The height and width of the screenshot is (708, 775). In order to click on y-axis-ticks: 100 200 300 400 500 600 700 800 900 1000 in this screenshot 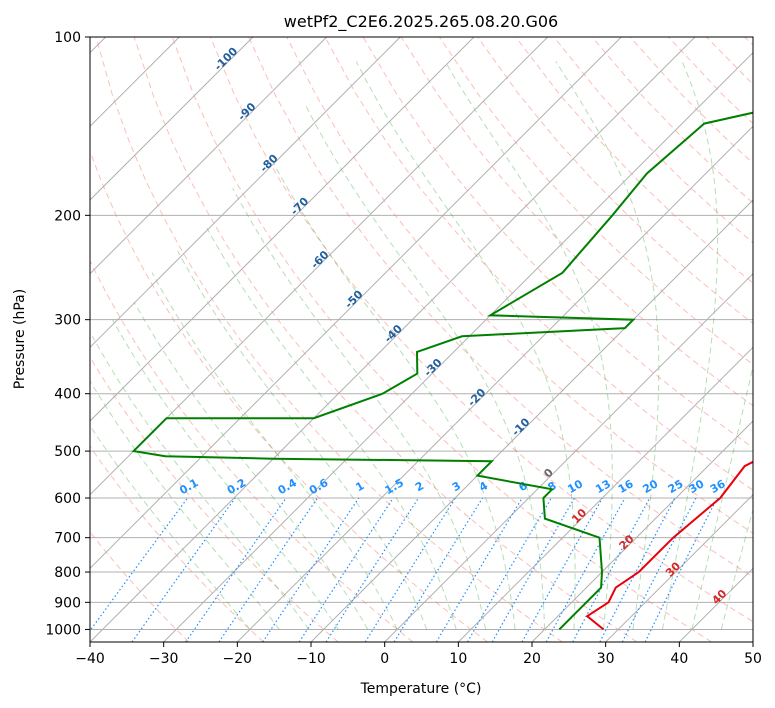, I will do `click(67, 334)`.